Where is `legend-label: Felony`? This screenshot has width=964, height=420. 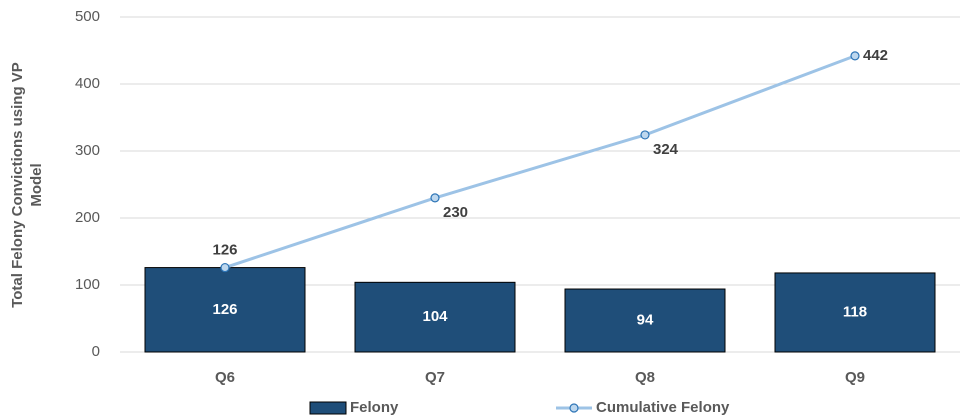 legend-label: Felony is located at coordinates (374, 407).